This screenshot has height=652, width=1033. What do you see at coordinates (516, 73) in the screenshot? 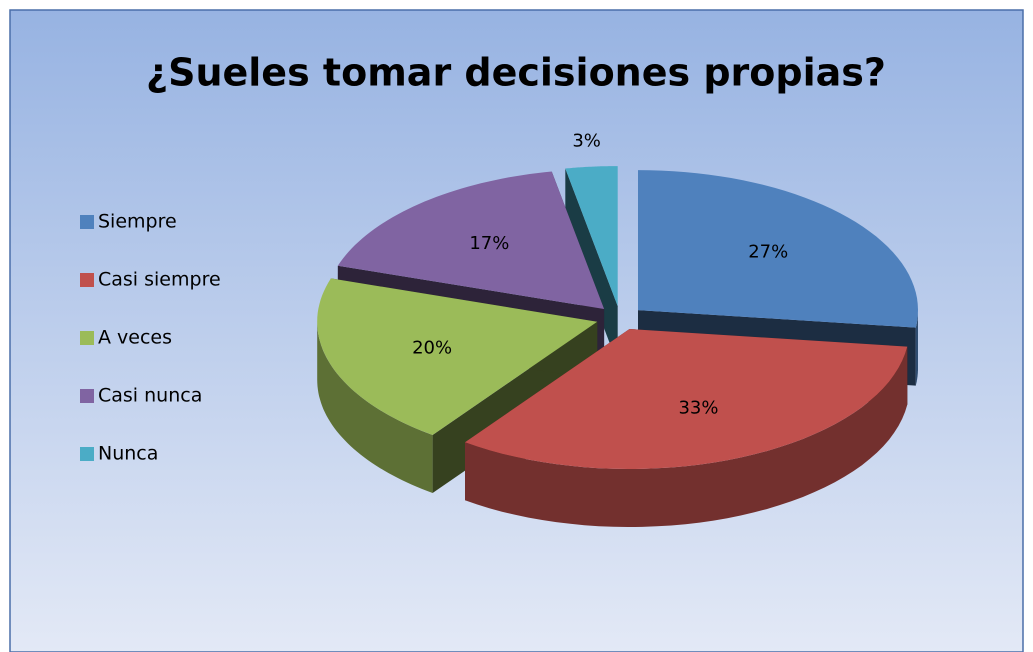
I see `chart-title: ¿Sueles tomar decisiones propias?` at bounding box center [516, 73].